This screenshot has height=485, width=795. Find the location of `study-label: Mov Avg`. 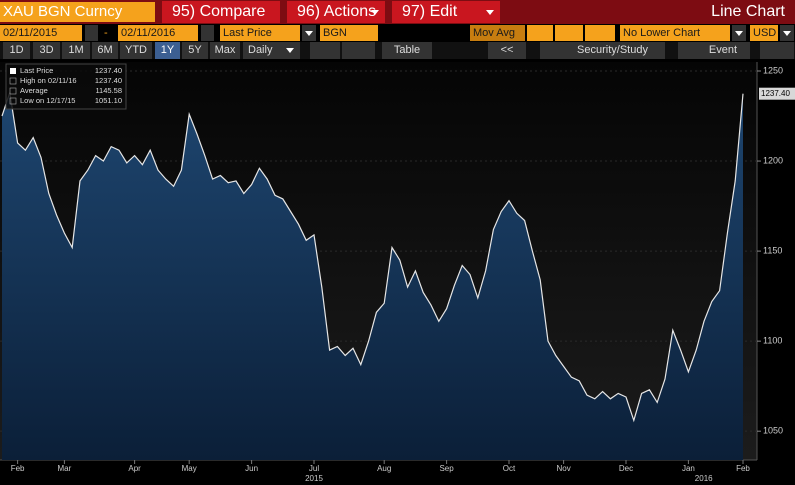

study-label: Mov Avg is located at coordinates (497, 33).